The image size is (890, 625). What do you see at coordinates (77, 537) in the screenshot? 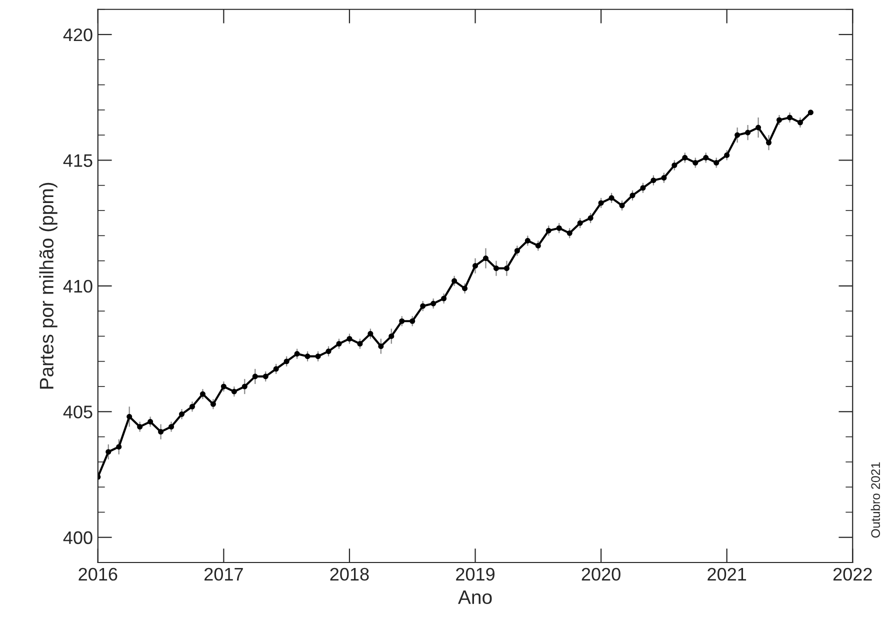
I see `y-tick-label: 400` at bounding box center [77, 537].